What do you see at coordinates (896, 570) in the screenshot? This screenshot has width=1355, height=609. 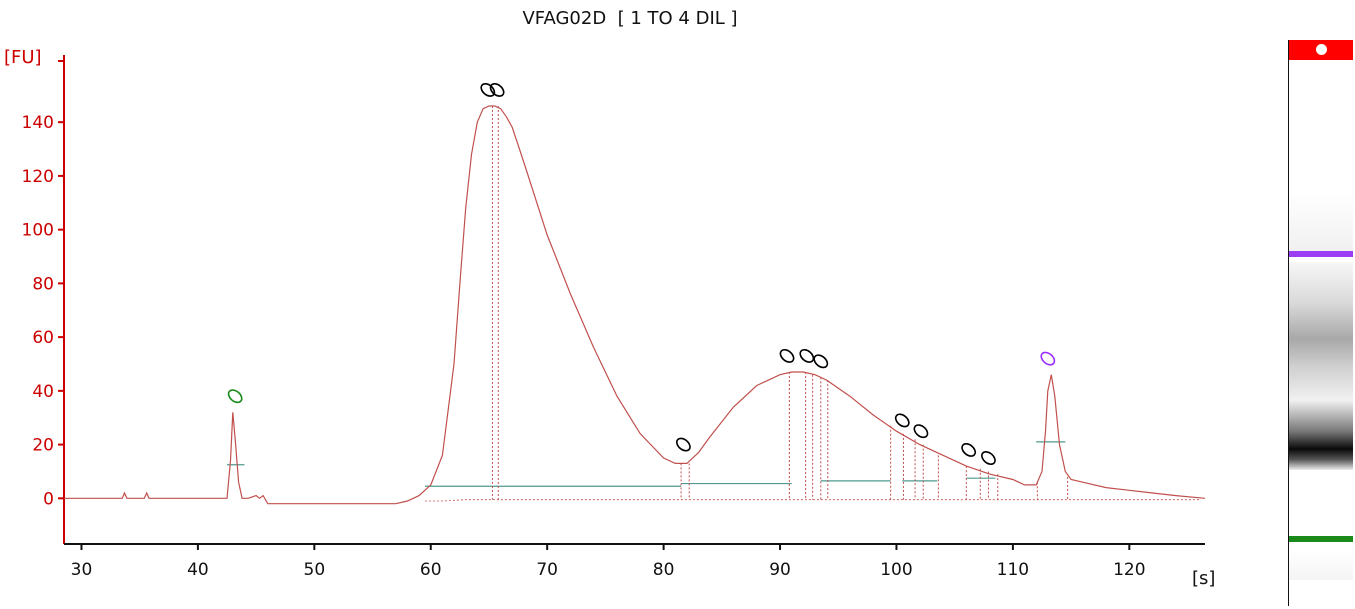 I see `x-tick-label: 100` at bounding box center [896, 570].